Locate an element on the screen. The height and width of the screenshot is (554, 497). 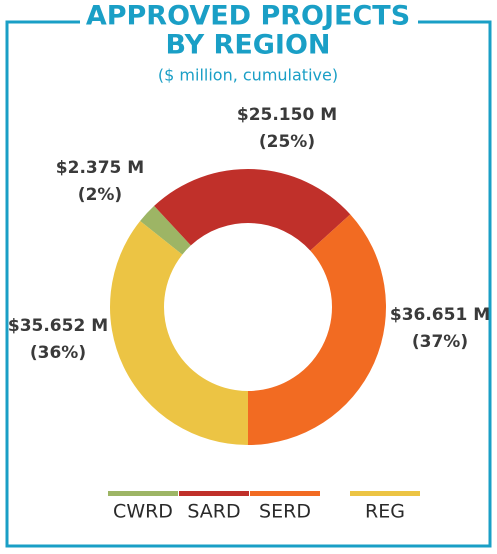
chart-title: BY REGION is located at coordinates (247, 45).